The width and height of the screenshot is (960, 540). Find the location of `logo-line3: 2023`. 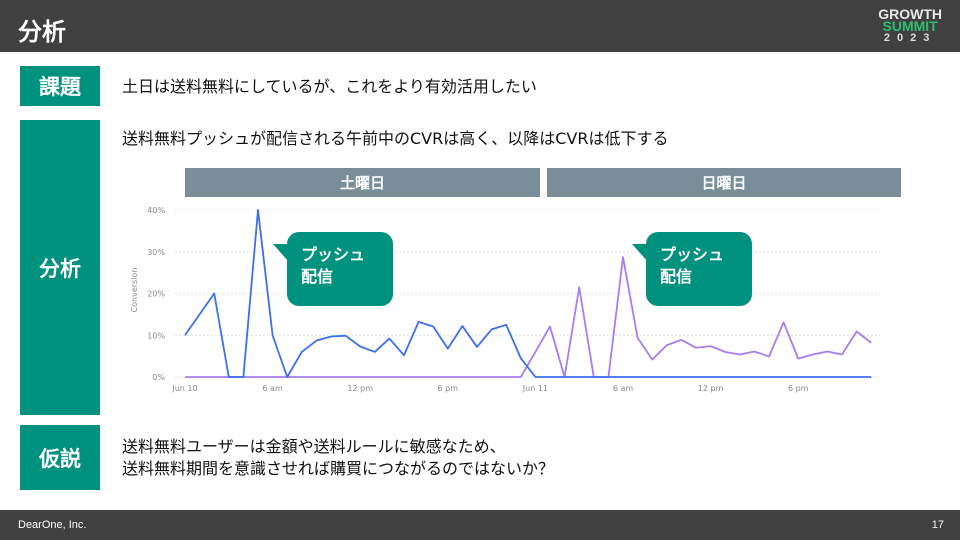

logo-line3: 2023 is located at coordinates (910, 38).